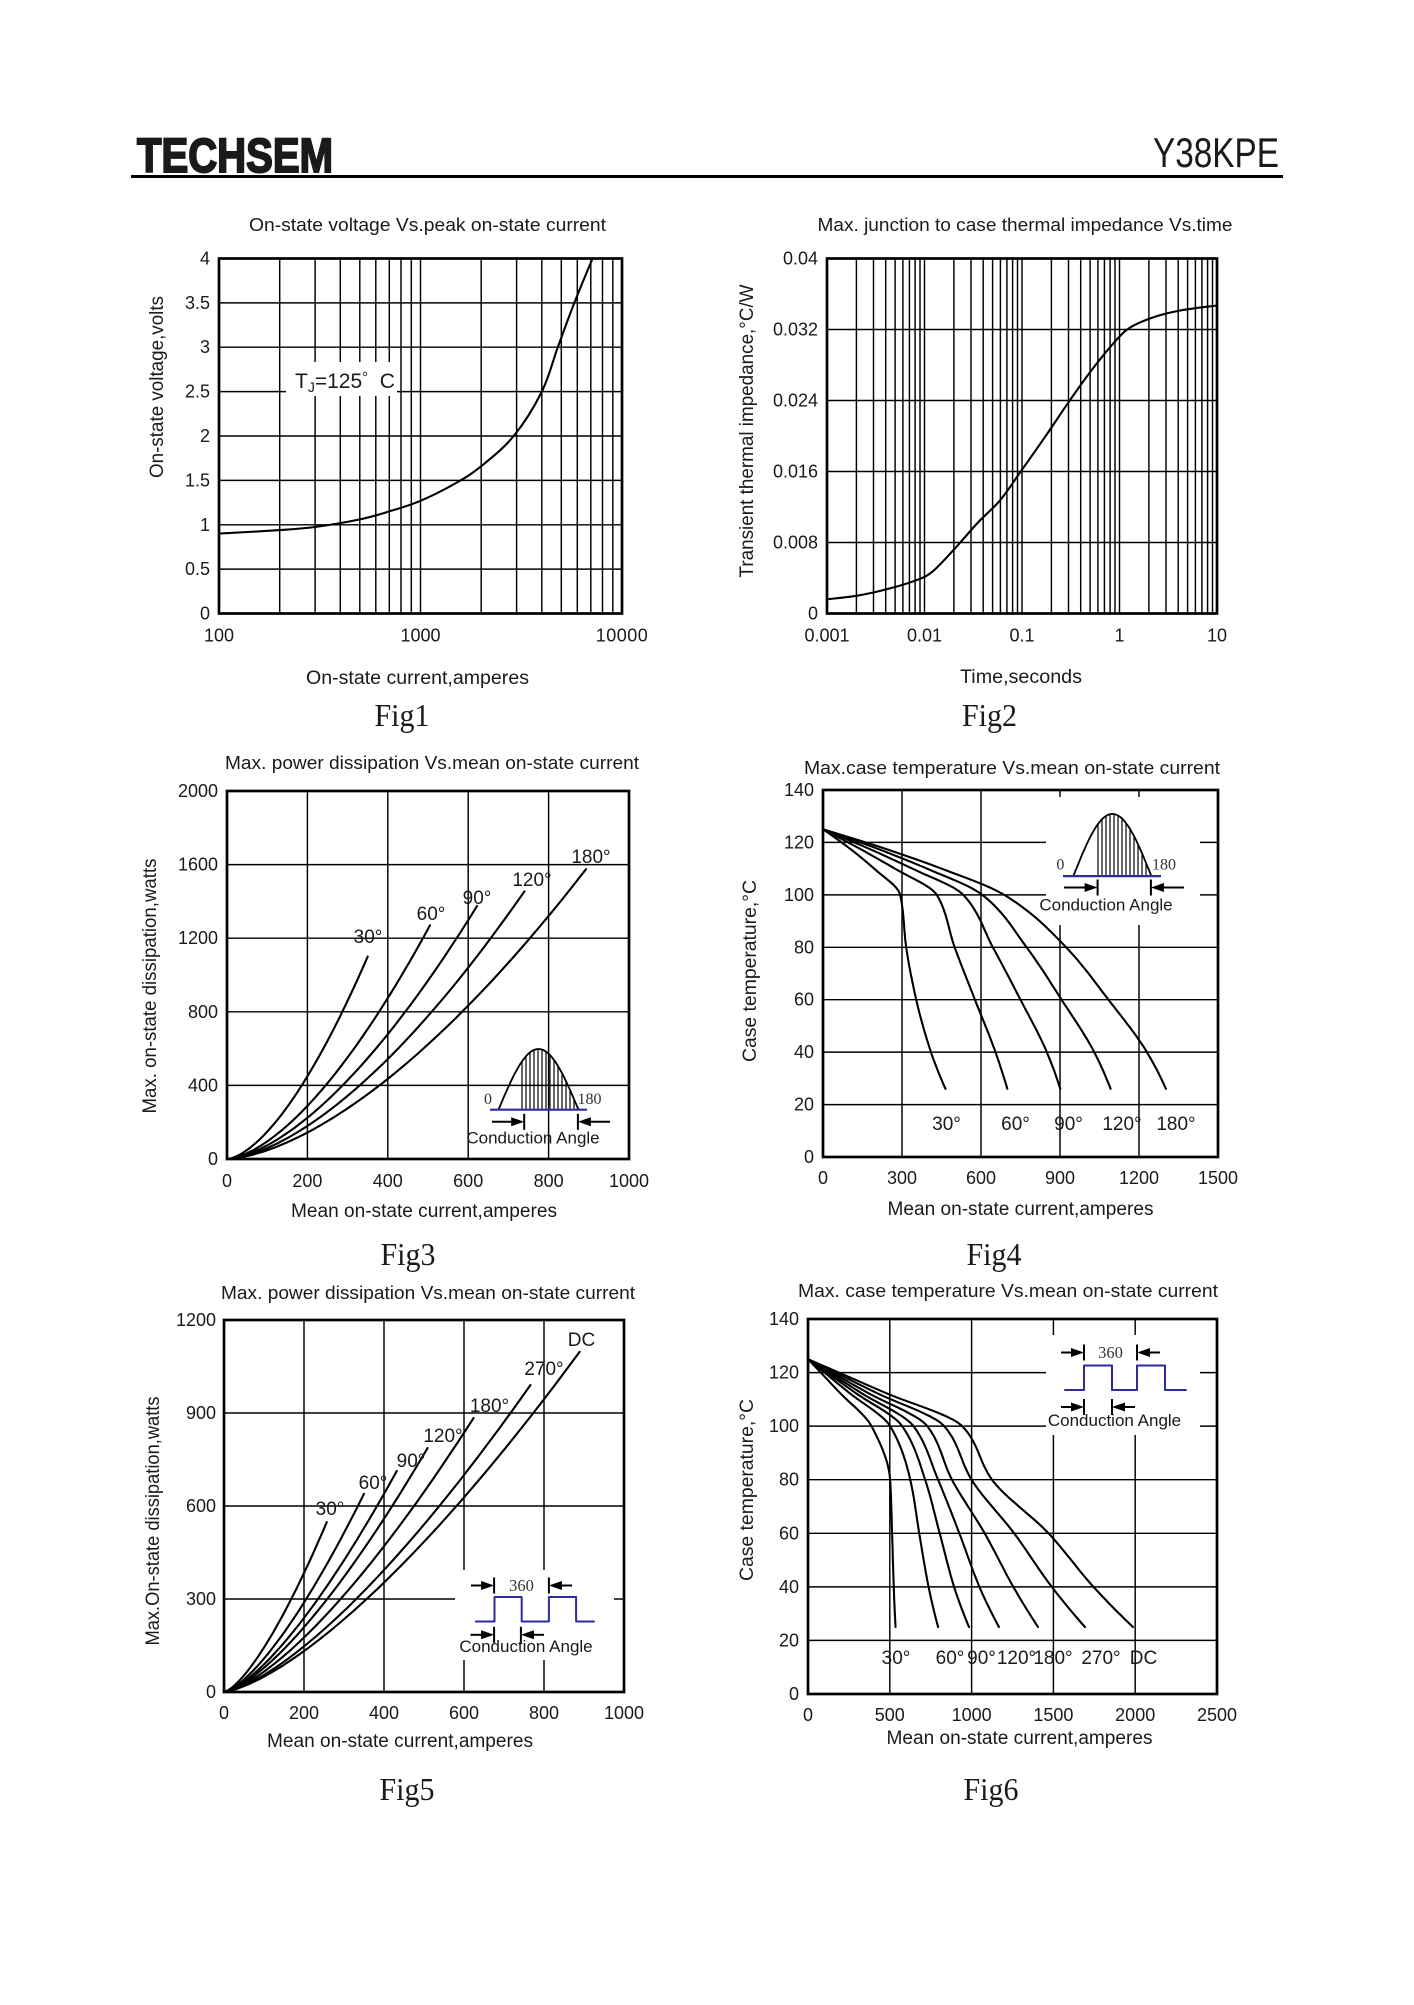 The height and width of the screenshot is (2005, 1414). What do you see at coordinates (153, 1521) in the screenshot?
I see `svg-text: Max.On-state dissipation,watts` at bounding box center [153, 1521].